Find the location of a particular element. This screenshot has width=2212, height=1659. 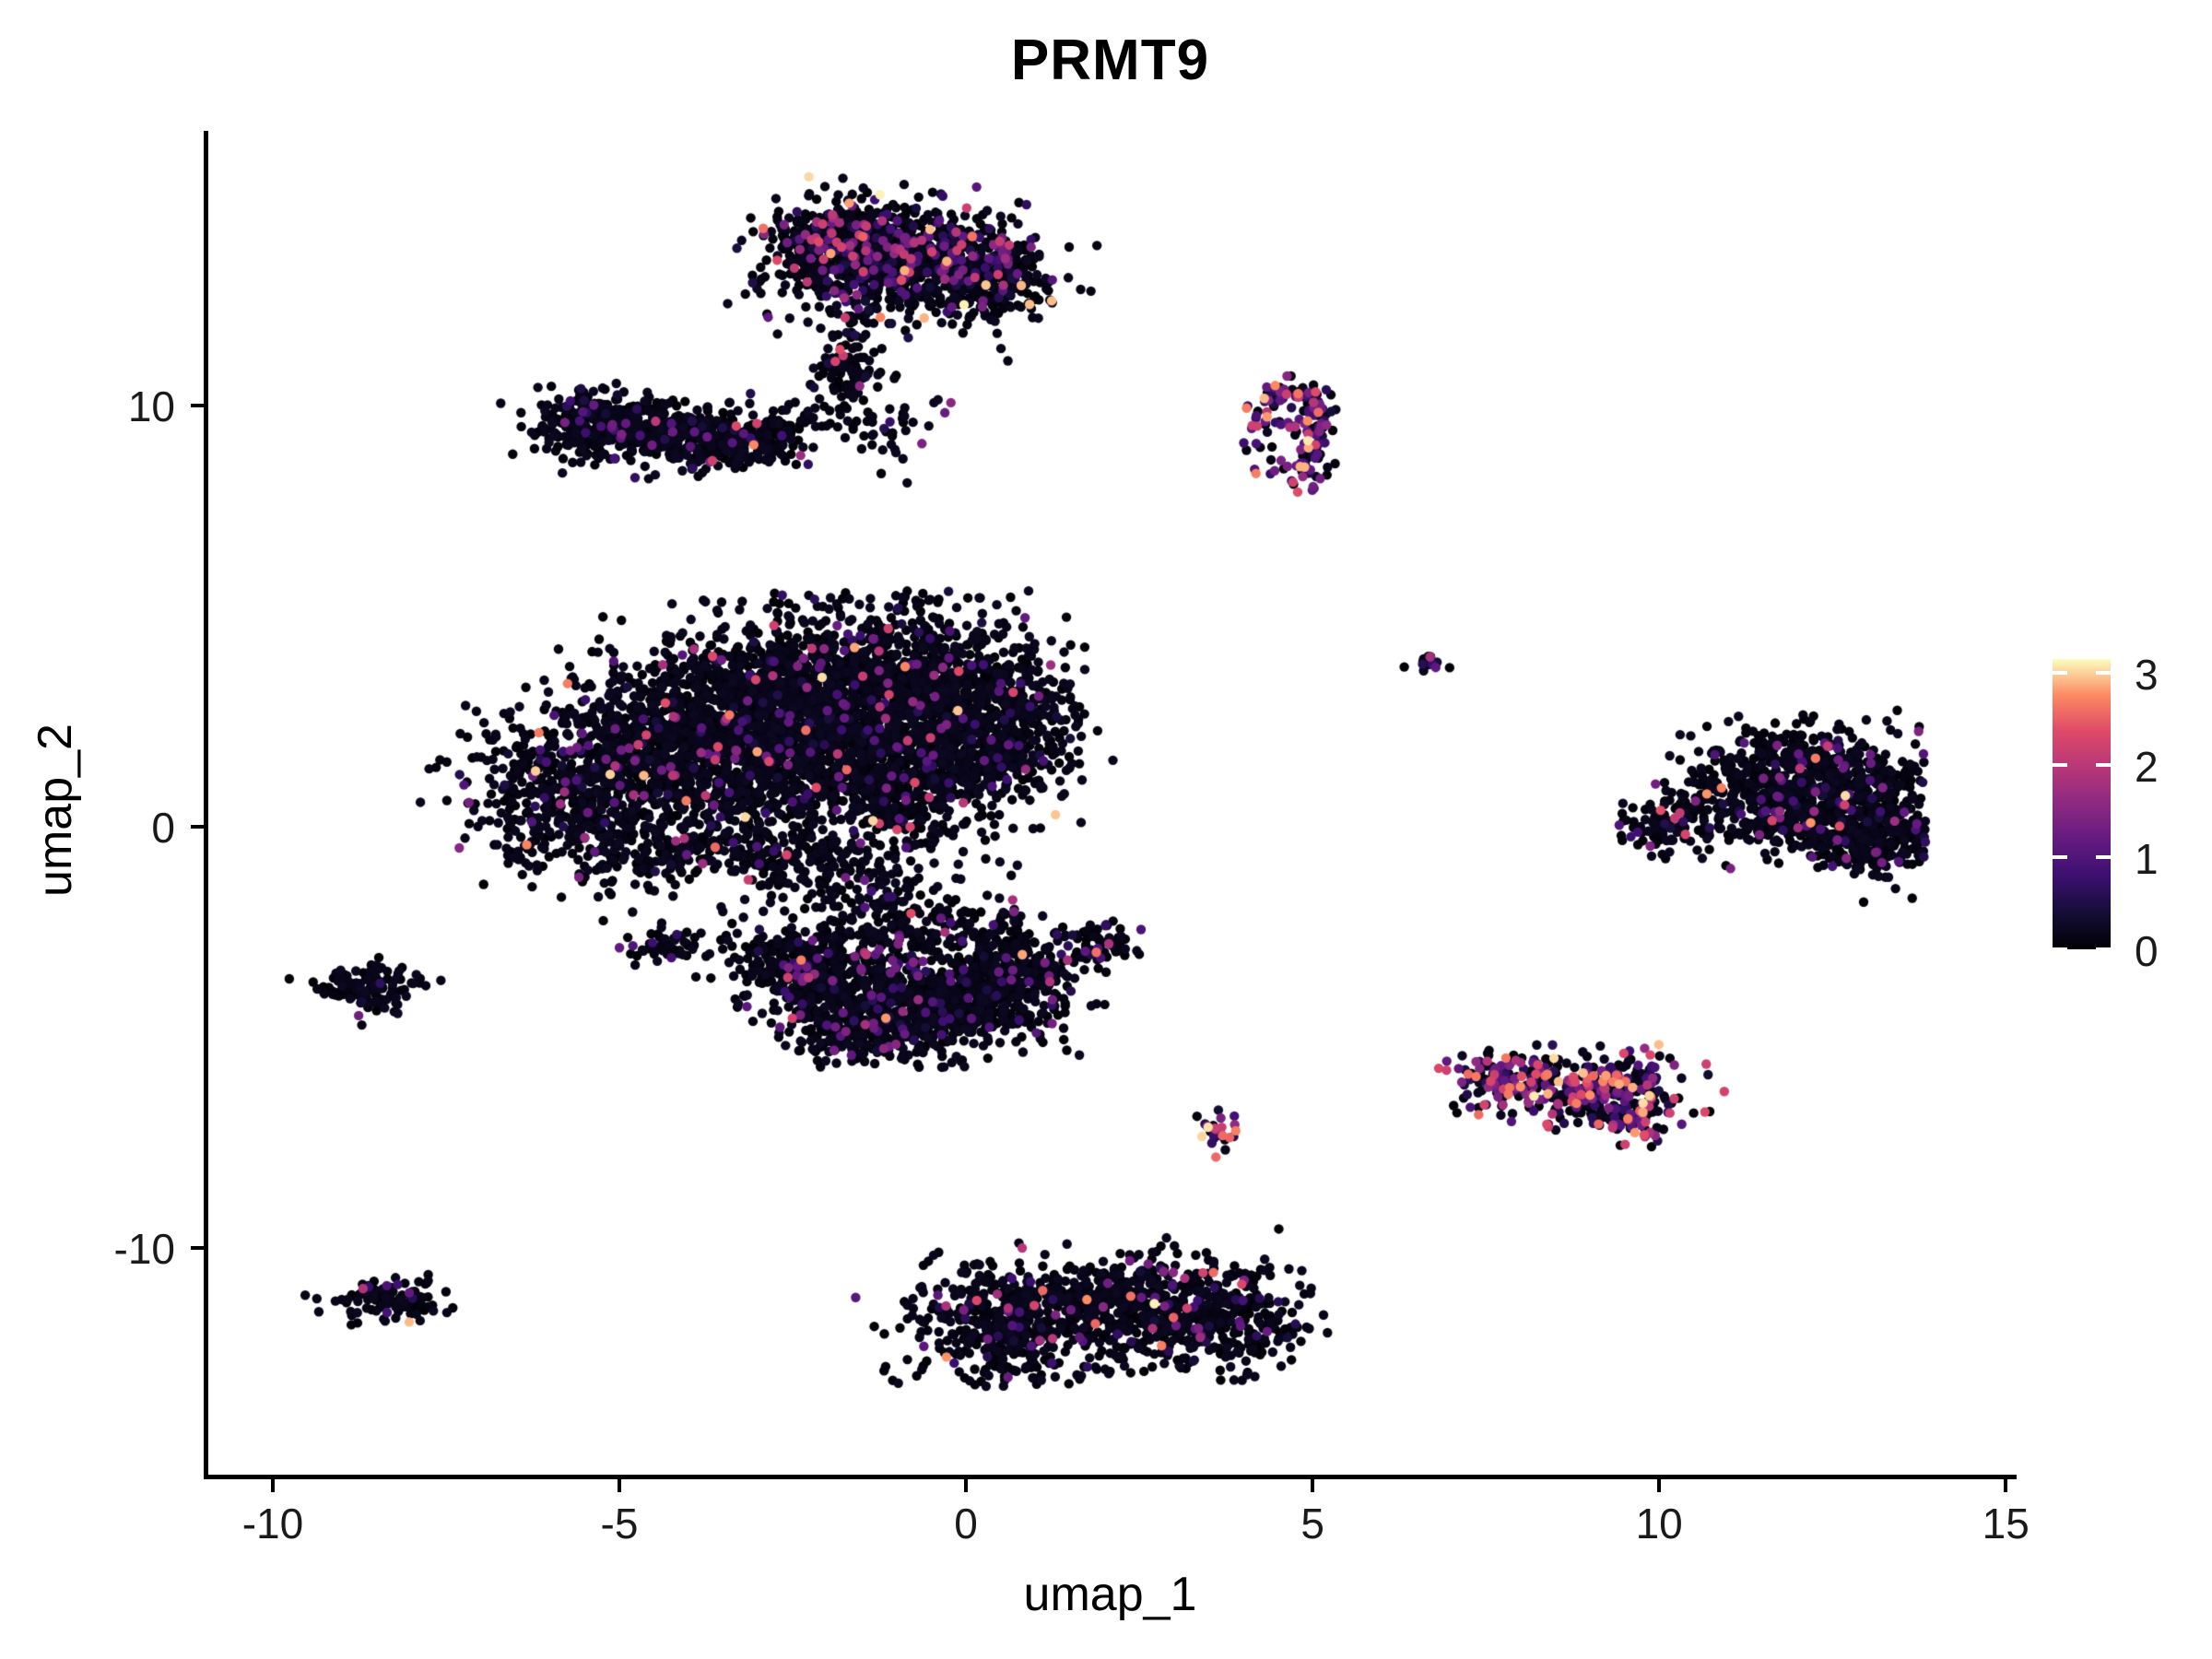

colorbar-tick-label: 1 is located at coordinates (2147, 859).